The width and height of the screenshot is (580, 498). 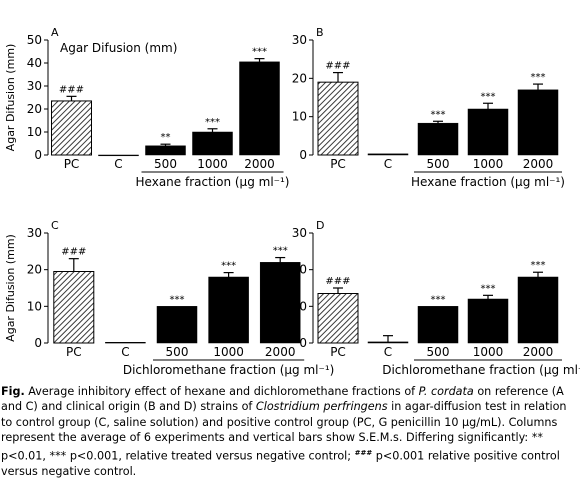 What do you see at coordinates (55, 225) in the screenshot?
I see `panel-label: C` at bounding box center [55, 225].